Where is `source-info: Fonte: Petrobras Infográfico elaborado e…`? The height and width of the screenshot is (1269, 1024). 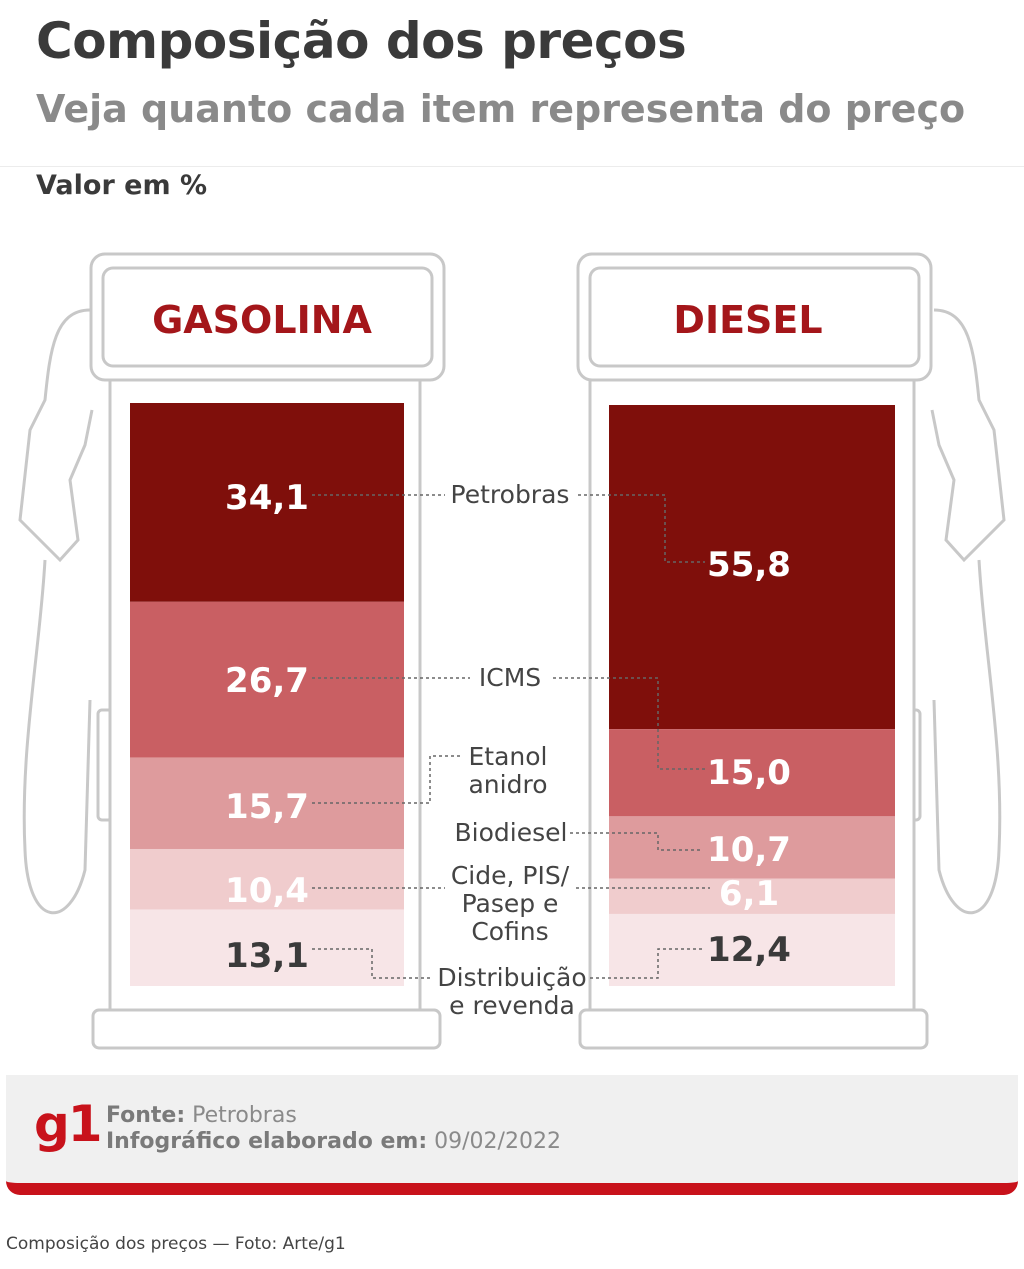
source-info: Fonte: Petrobras Infográfico elaborado e… is located at coordinates (333, 1129).